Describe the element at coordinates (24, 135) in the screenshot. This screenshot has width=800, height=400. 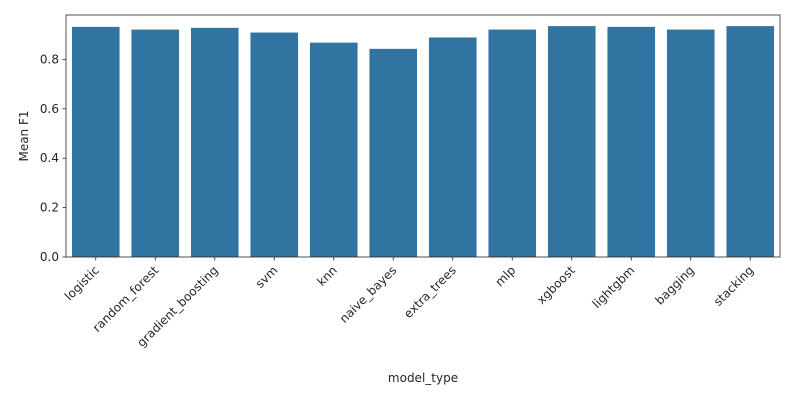
I see `y-axis-label: Mean F1` at that location.